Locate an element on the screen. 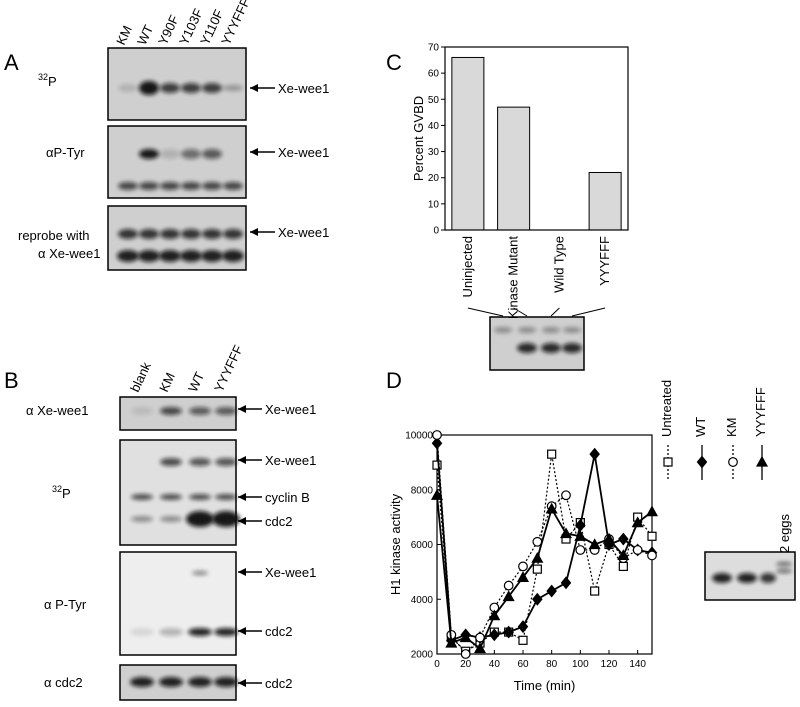  x-tick-label: Wild Type is located at coordinates (558, 264).